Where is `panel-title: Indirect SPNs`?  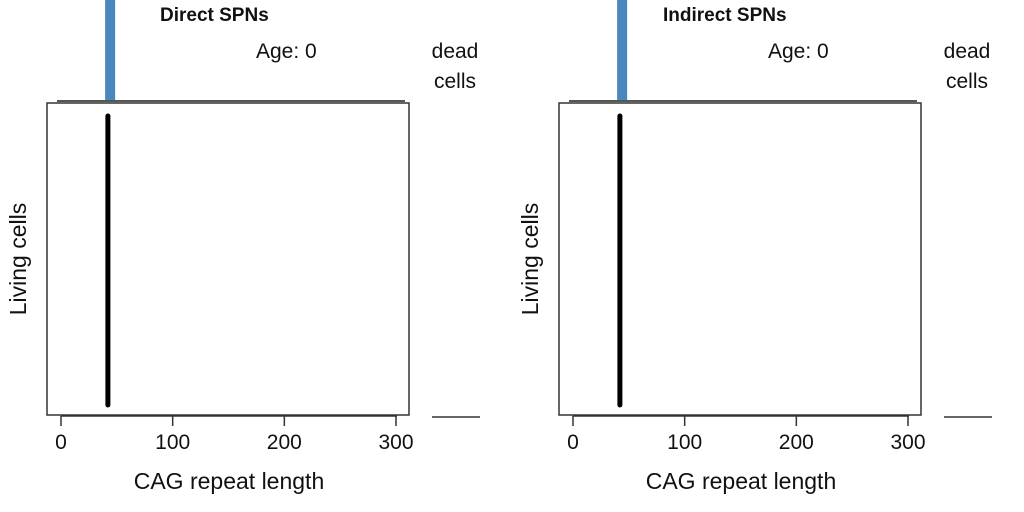
panel-title: Indirect SPNs is located at coordinates (725, 15).